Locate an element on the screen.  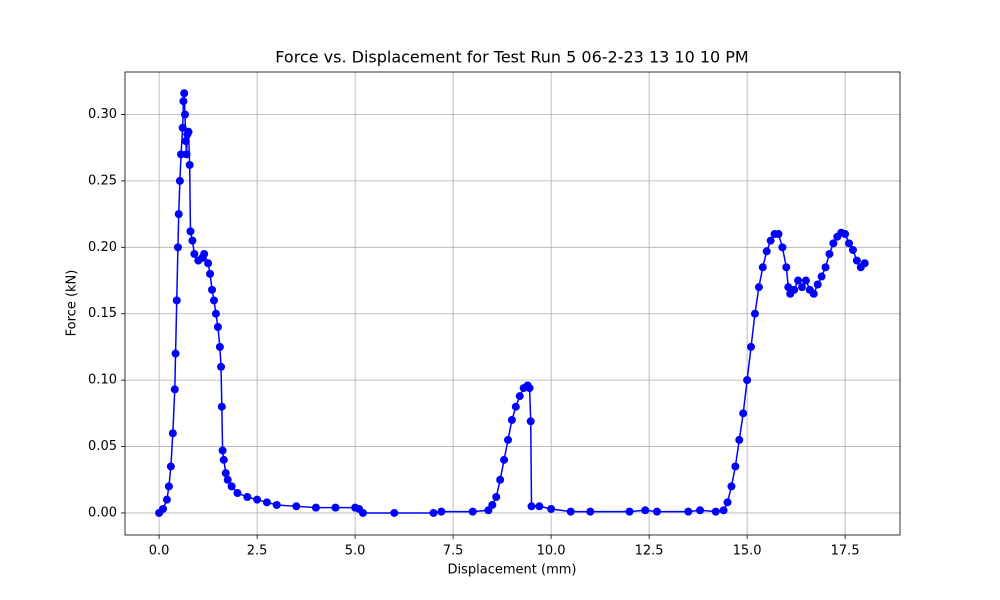
y-tick-label: 0.15 is located at coordinates (102, 313).